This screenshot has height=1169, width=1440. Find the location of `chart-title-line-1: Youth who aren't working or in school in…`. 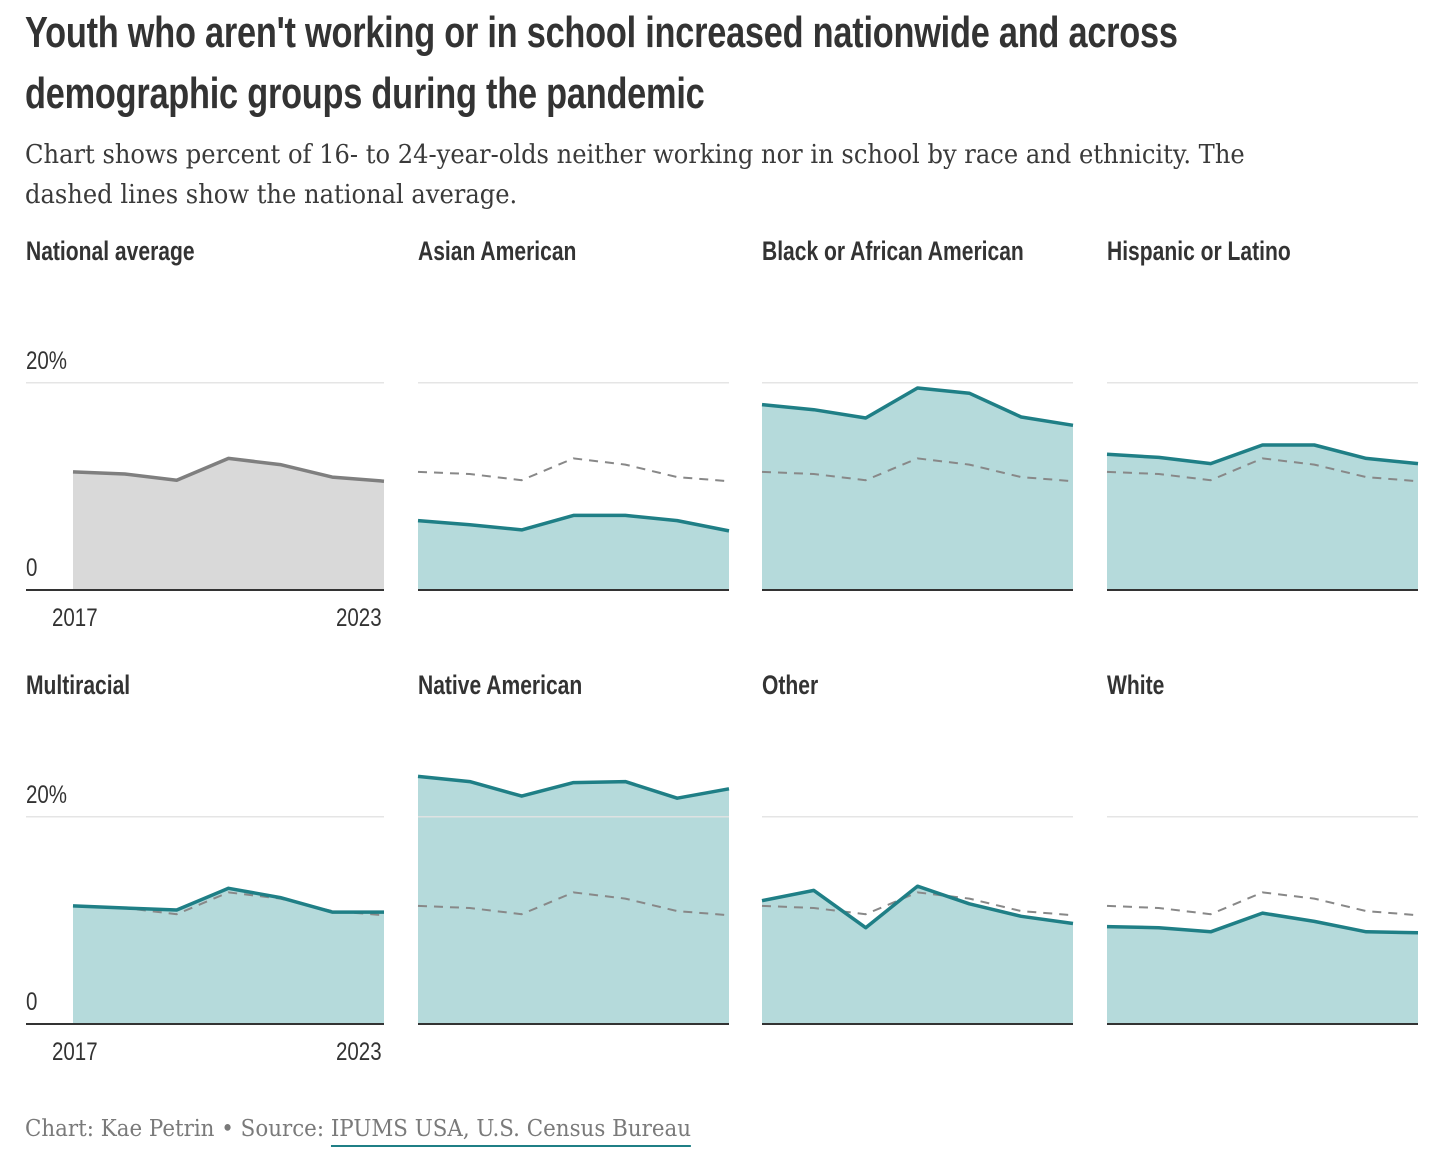

chart-title-line-1: Youth who aren't working or in school in… is located at coordinates (601, 32).